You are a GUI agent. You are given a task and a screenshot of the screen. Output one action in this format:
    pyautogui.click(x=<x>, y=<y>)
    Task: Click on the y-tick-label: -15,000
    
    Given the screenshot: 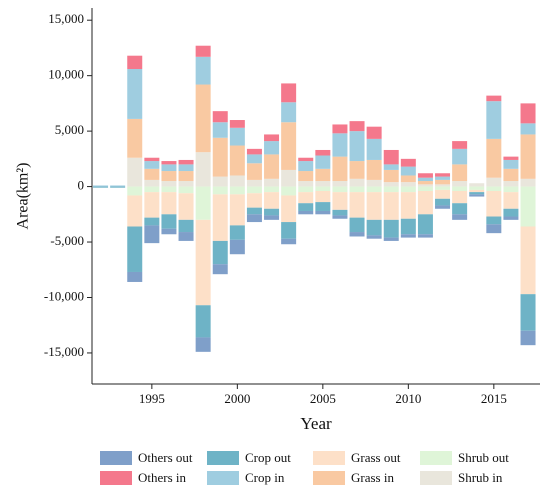 What is the action you would take?
    pyautogui.click(x=64, y=351)
    